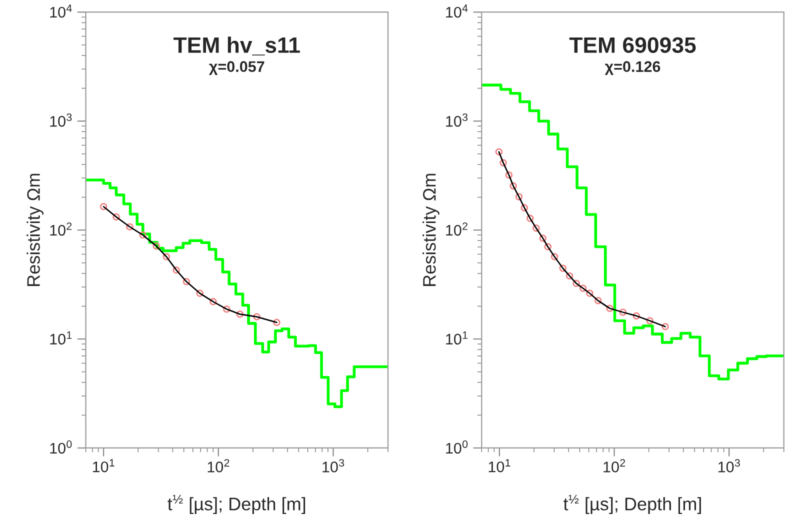  Describe the element at coordinates (236, 68) in the screenshot. I see `text: χ=0.057` at that location.